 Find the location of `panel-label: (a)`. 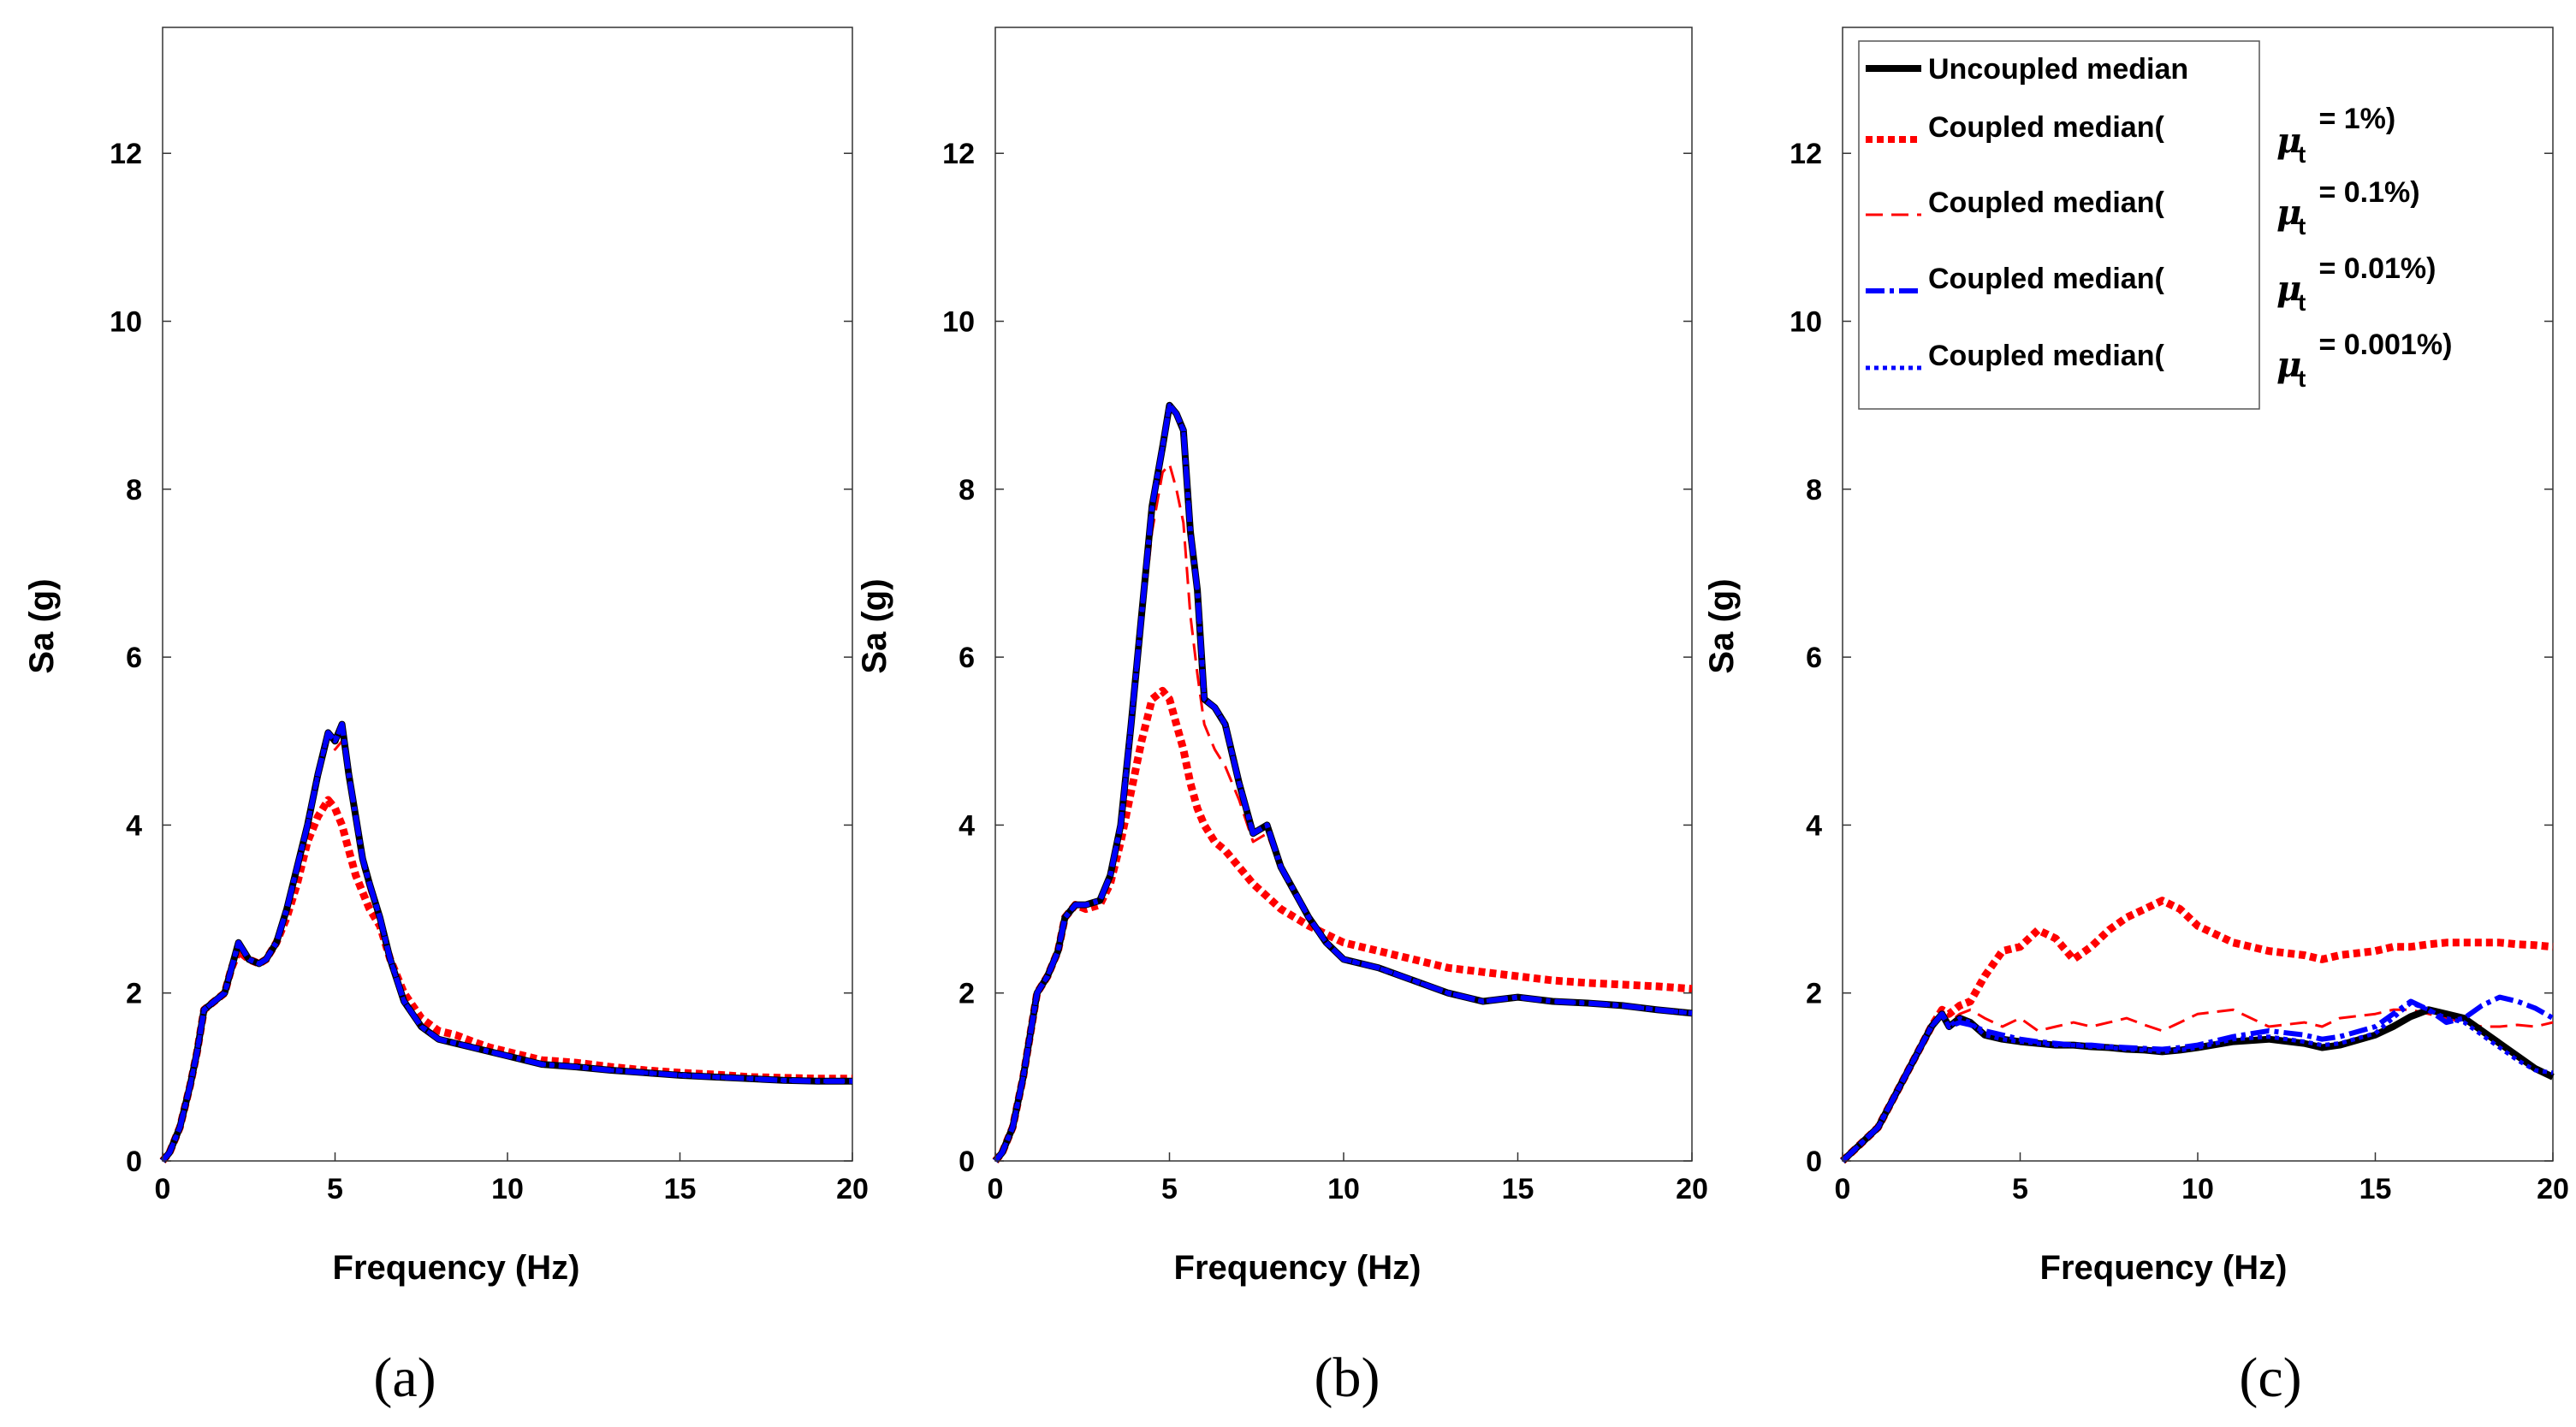

panel-label: (a) is located at coordinates (404, 1378).